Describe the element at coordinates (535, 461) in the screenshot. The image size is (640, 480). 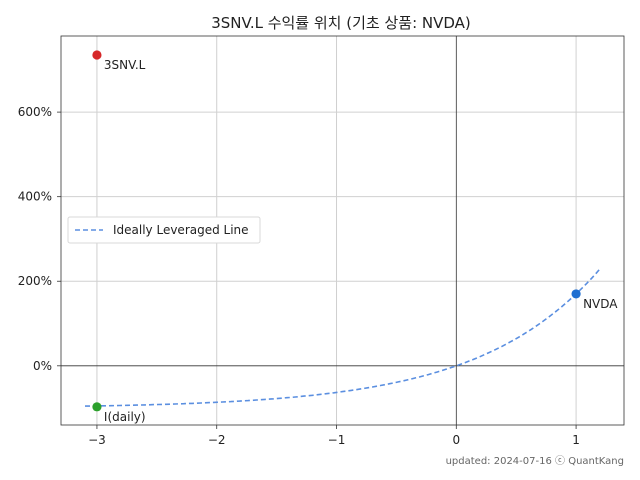
I see `footer-text: updated: 2024-07-16 ⓒ QuantKang` at that location.